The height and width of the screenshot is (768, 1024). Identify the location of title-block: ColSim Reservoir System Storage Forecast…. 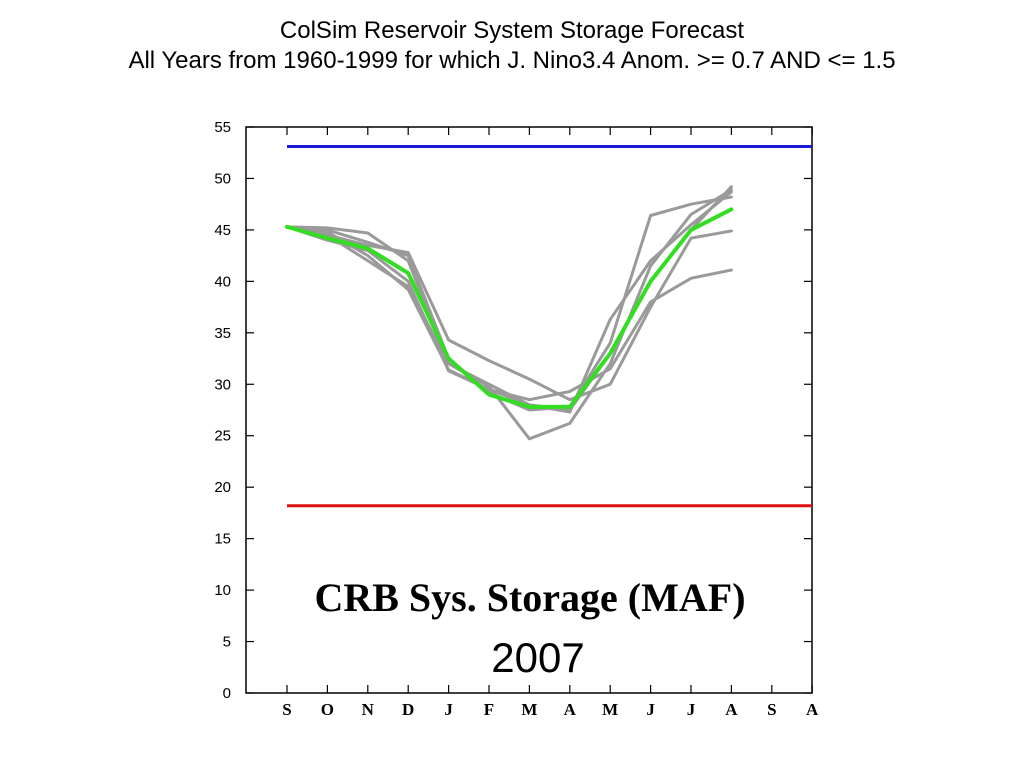
(512, 46).